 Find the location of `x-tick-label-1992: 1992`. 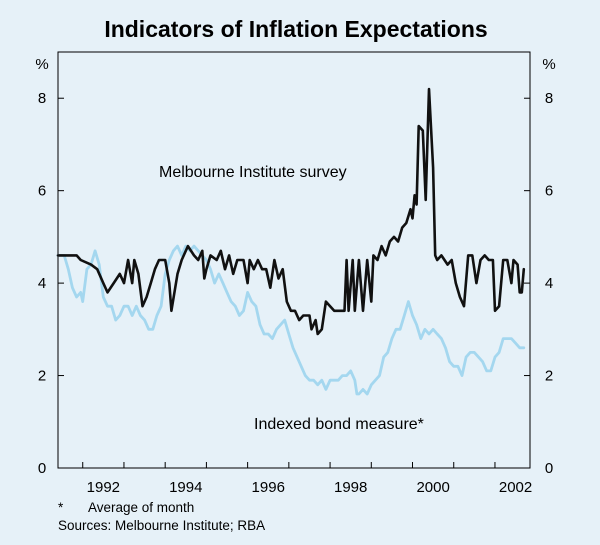

x-tick-label-1992: 1992 is located at coordinates (103, 487).